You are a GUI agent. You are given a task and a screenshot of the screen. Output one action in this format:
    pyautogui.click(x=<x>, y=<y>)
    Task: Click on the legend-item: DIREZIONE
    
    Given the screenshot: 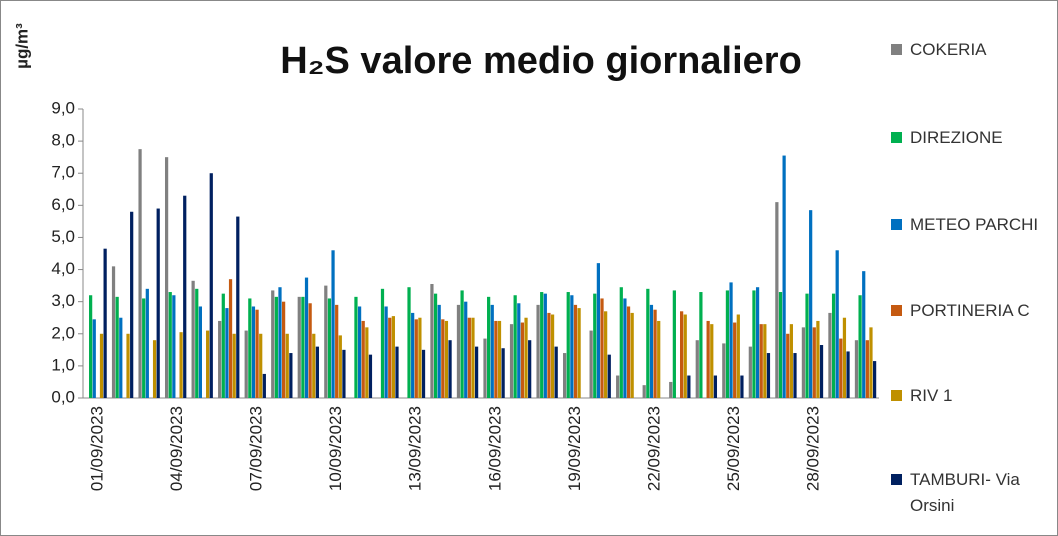 What is the action you would take?
    pyautogui.click(x=966, y=138)
    